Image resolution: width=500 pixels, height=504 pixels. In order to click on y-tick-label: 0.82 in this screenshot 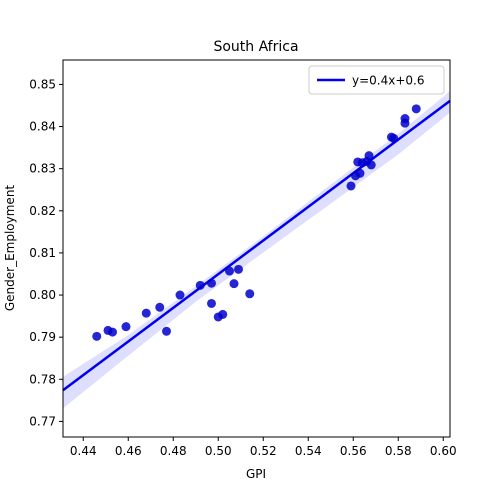, I will do `click(42, 211)`.